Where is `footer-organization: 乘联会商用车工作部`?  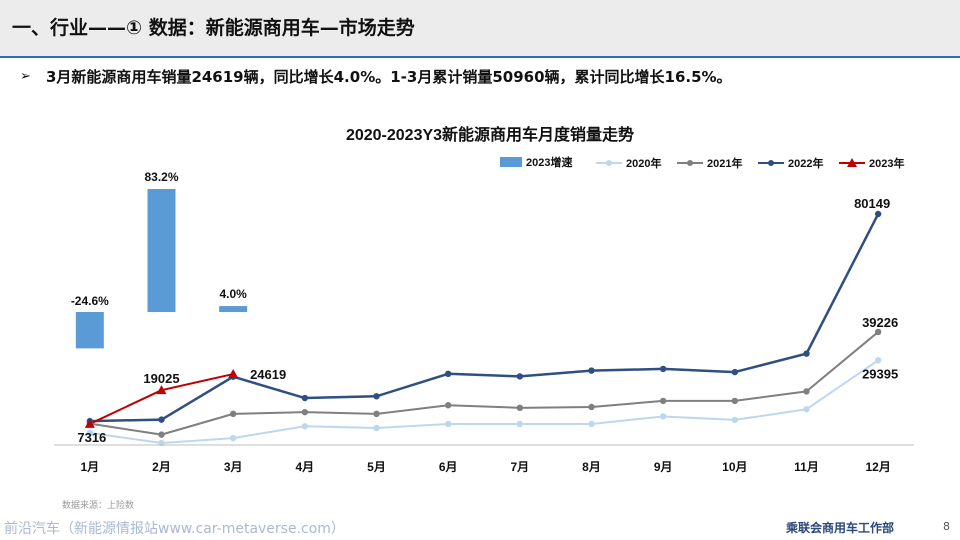
footer-organization: 乘联会商用车工作部 is located at coordinates (840, 528).